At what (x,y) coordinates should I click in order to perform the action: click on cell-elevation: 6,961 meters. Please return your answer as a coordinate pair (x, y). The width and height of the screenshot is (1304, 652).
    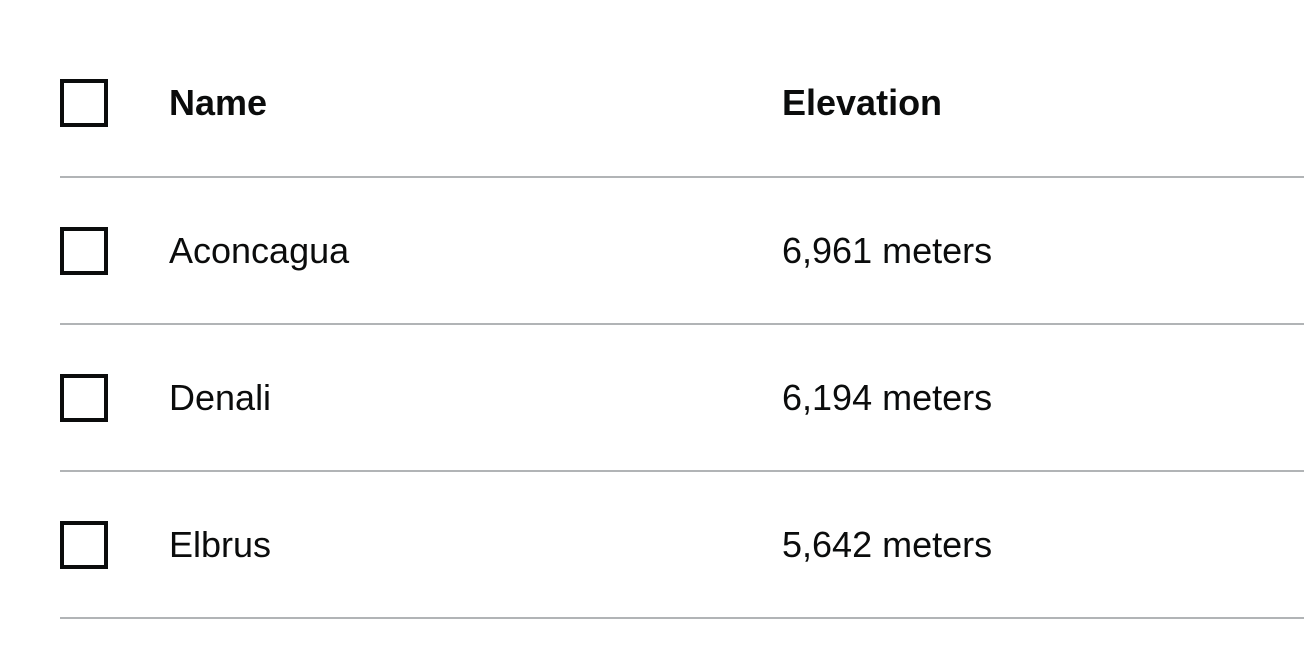
    Looking at the image, I should click on (887, 250).